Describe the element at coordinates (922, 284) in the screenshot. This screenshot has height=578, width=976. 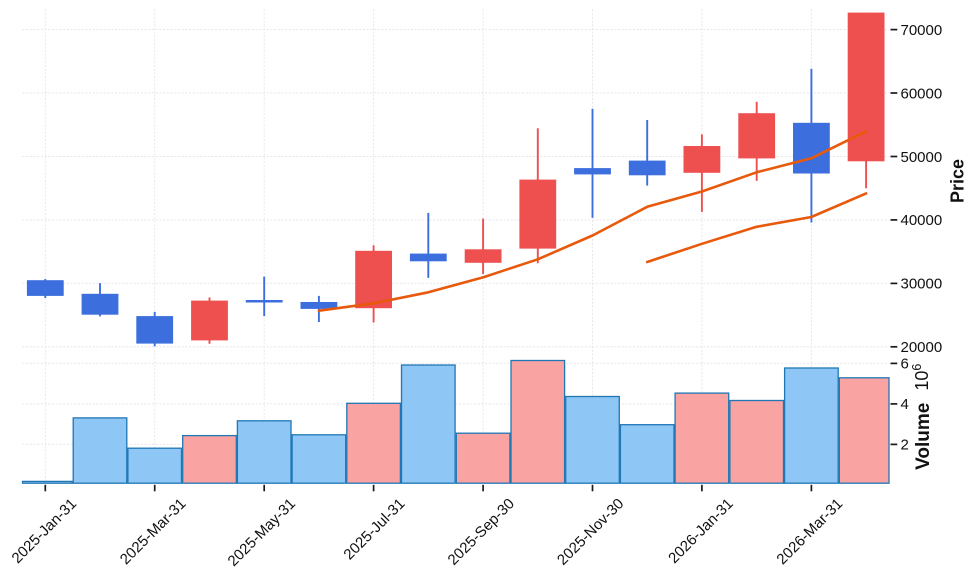
I see `svg-text: 30000` at that location.